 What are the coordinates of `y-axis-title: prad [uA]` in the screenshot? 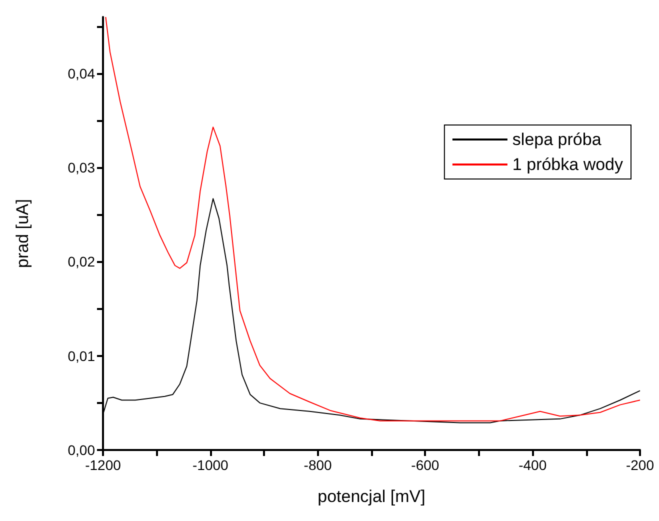 It's located at (22, 233).